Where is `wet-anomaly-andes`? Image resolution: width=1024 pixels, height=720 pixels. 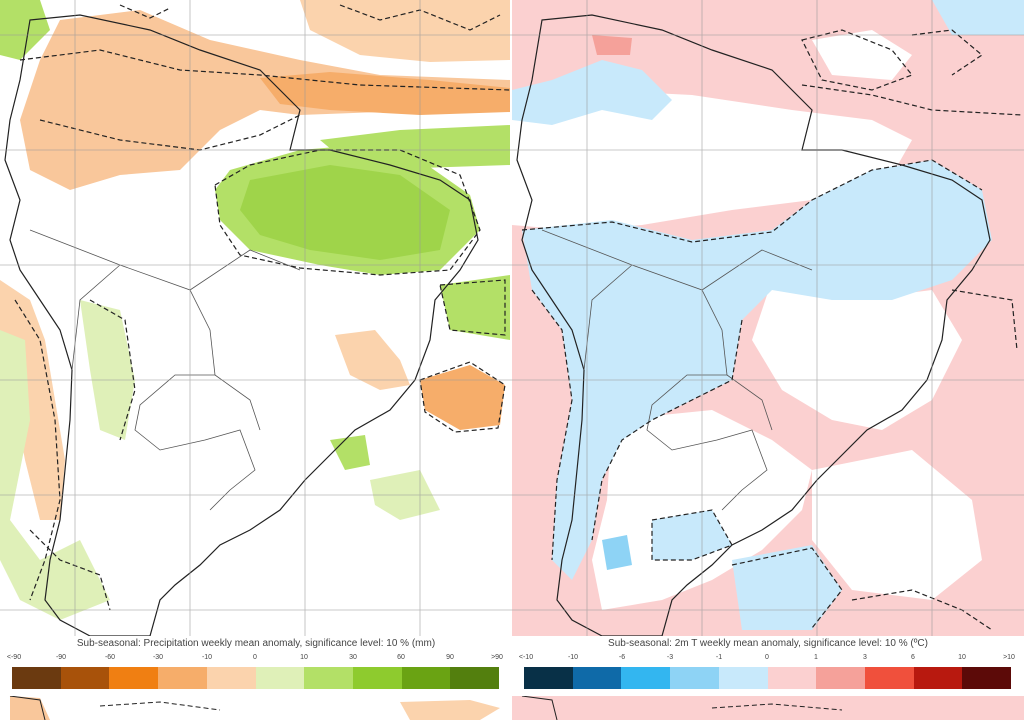
wet-anomaly-andes is located at coordinates (107, 370).